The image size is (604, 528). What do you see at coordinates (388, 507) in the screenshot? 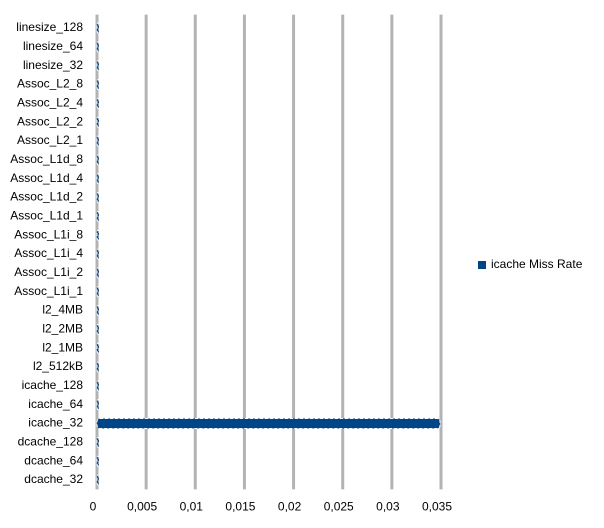
I see `x-tick-label: 0,03` at bounding box center [388, 507].